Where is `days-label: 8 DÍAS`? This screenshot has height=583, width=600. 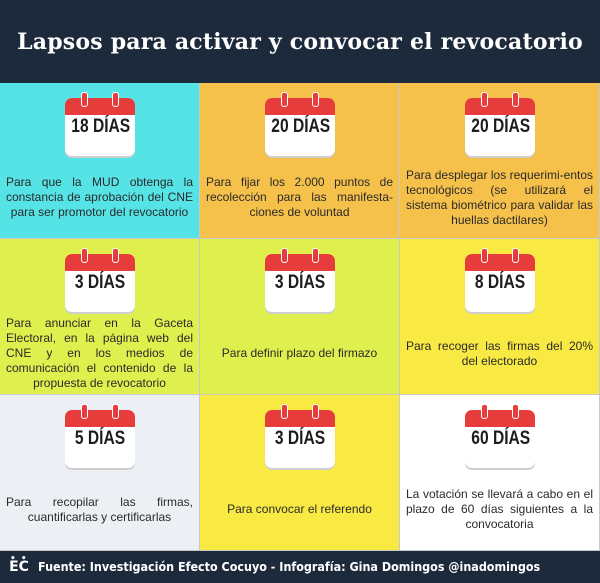
days-label: 8 DÍAS is located at coordinates (500, 282).